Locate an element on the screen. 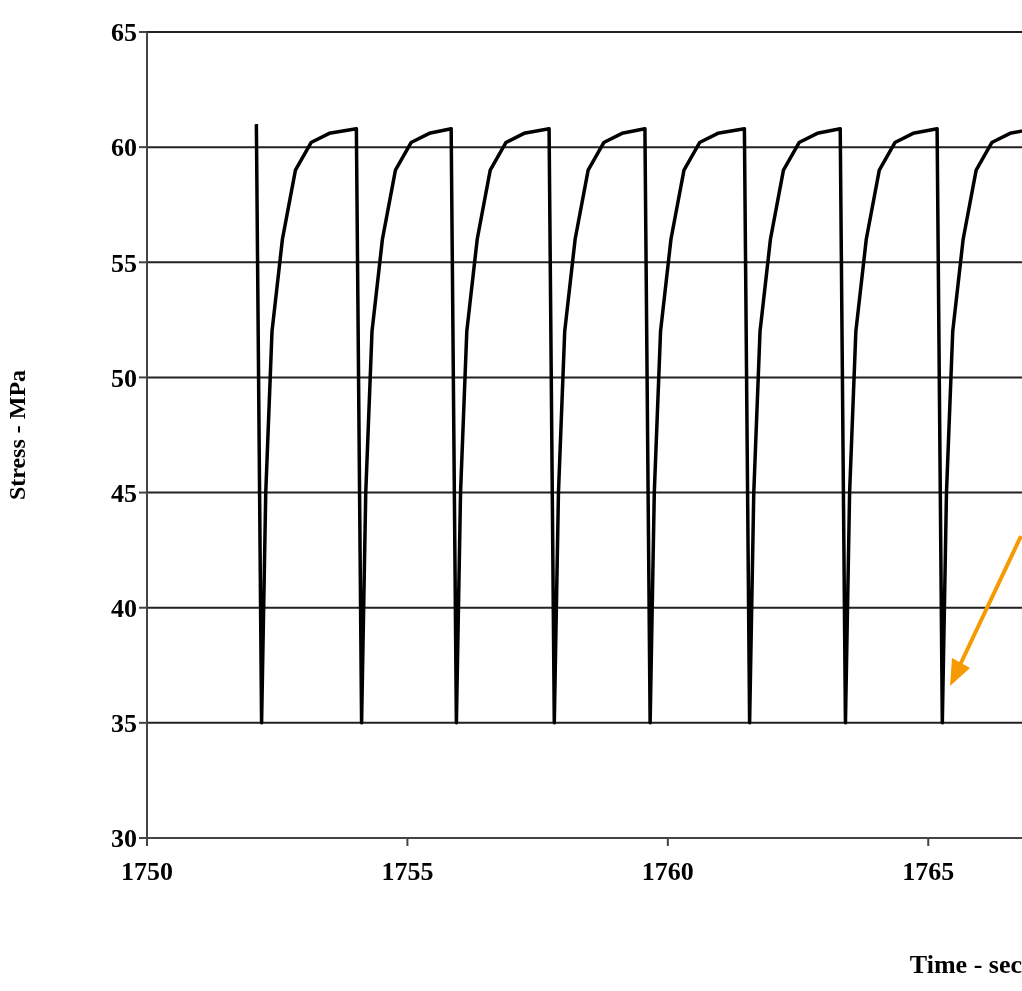 This screenshot has width=1022, height=991. y-tick-label: 55 is located at coordinates (124, 263).